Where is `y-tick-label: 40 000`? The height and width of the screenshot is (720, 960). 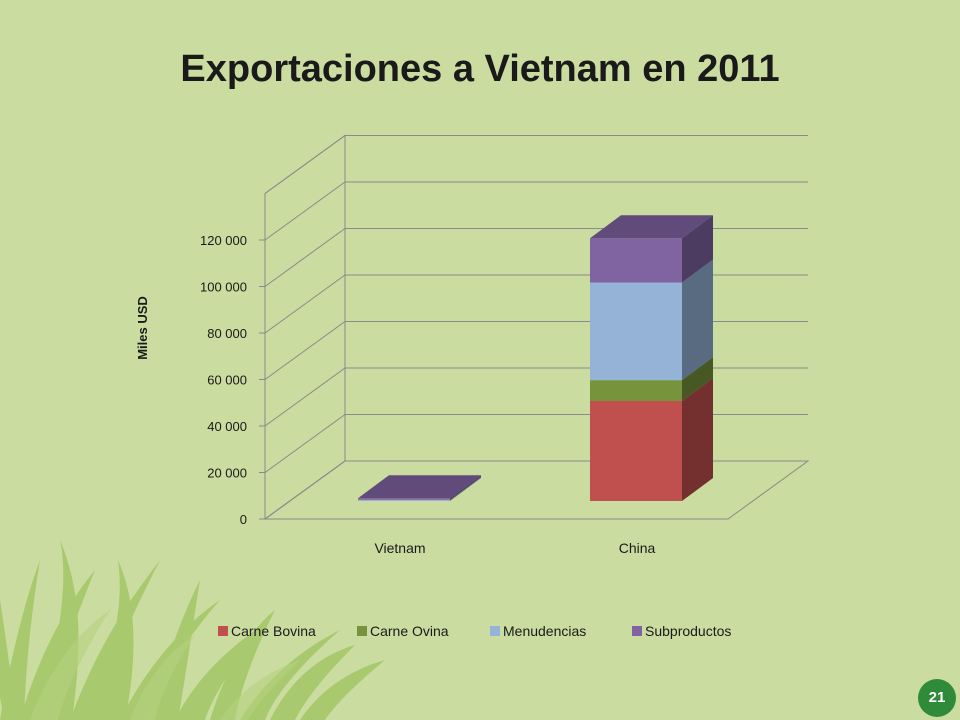
y-tick-label: 40 000 is located at coordinates (227, 426).